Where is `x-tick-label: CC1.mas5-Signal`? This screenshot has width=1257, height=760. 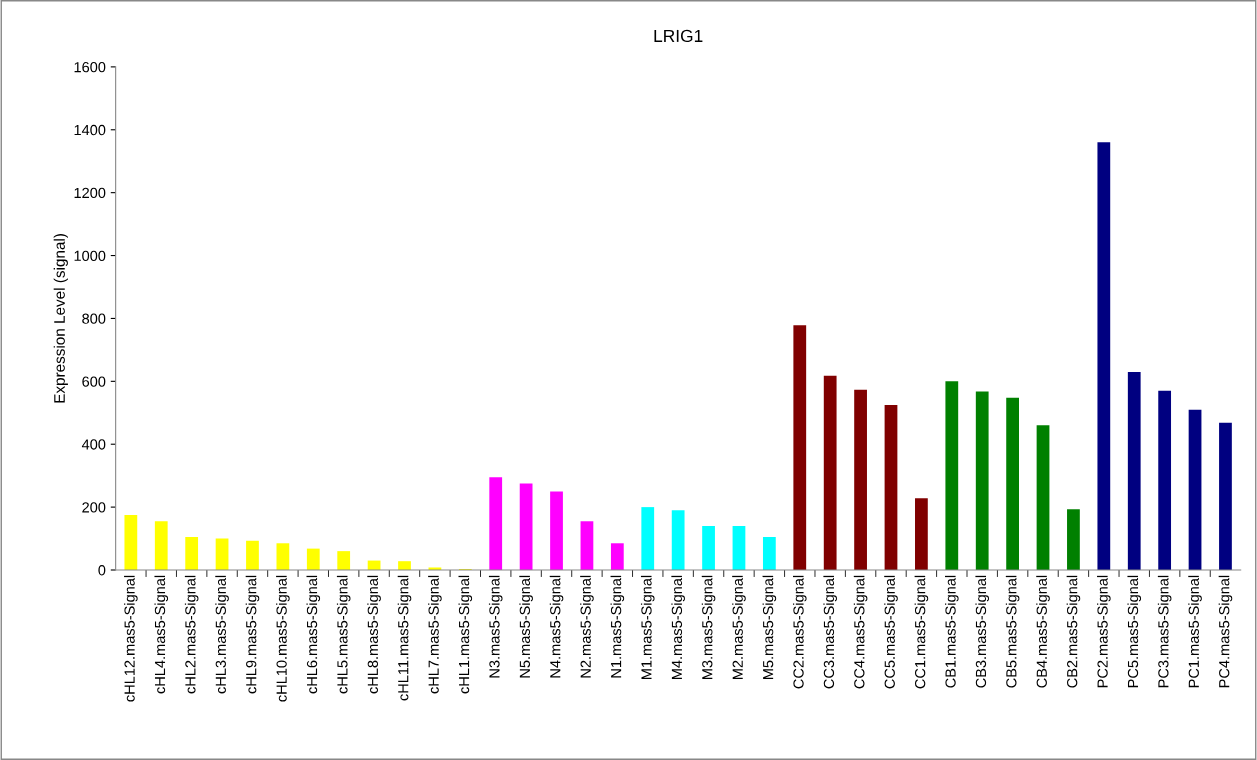 x-tick-label: CC1.mas5-Signal is located at coordinates (921, 632).